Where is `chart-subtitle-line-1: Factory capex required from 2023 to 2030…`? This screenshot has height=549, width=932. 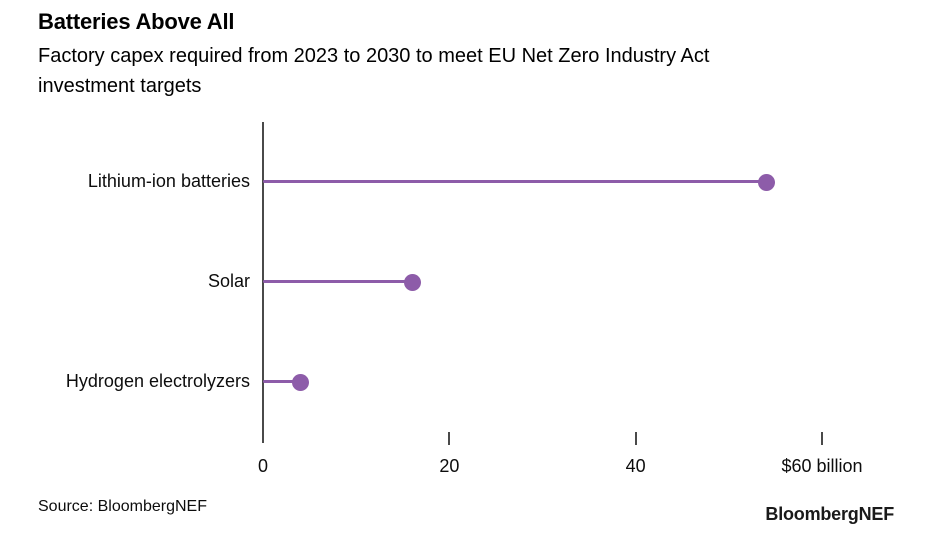 chart-subtitle-line-1: Factory capex required from 2023 to 2030… is located at coordinates (374, 56).